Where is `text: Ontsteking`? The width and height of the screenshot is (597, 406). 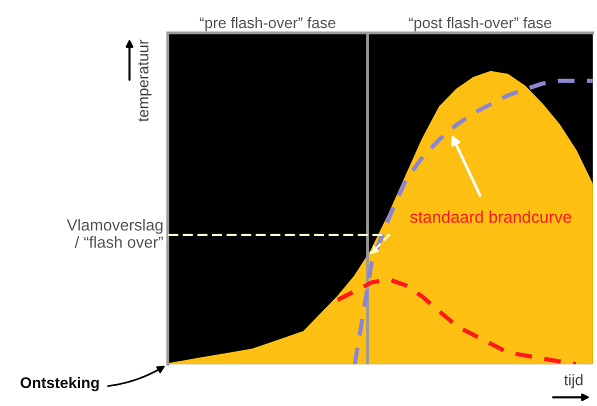
text: Ontsteking is located at coordinates (59, 384).